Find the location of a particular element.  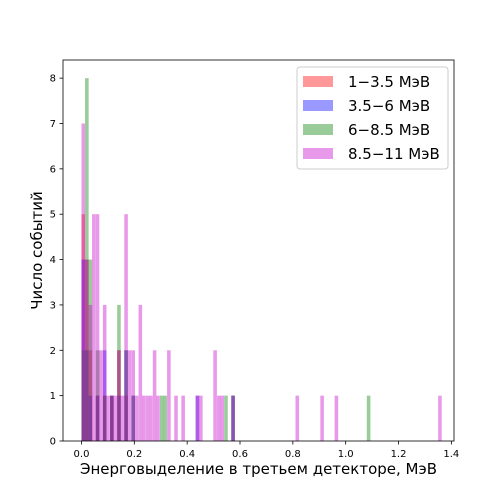

x-tick-label: 0.6 is located at coordinates (240, 454).